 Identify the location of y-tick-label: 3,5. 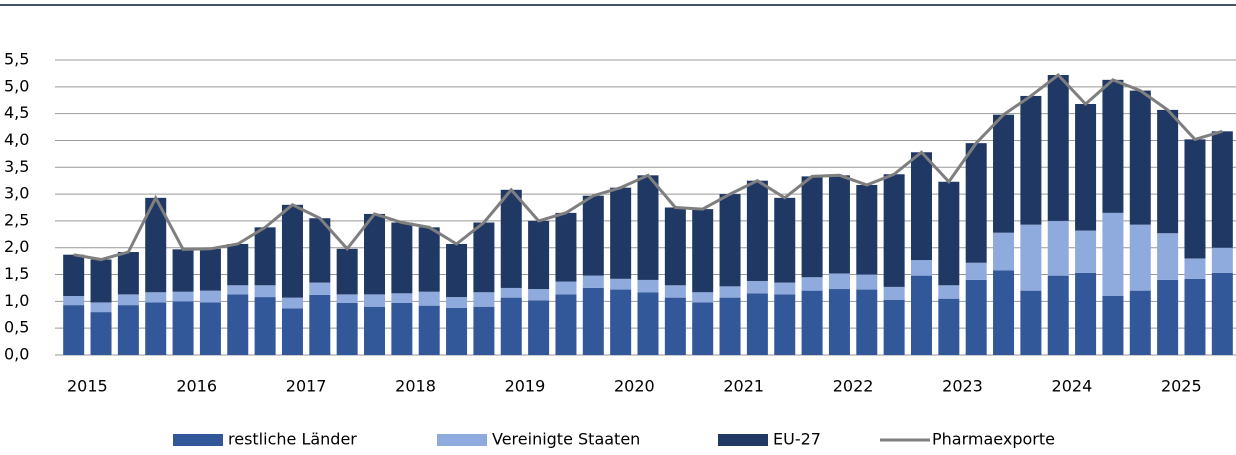
(16, 166).